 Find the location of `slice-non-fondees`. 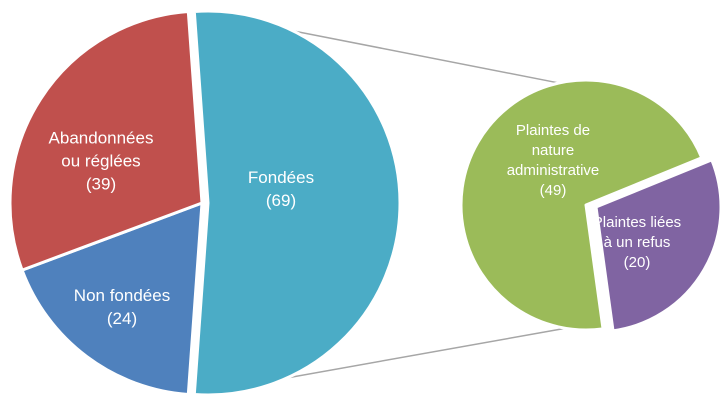

slice-non-fondees is located at coordinates (112, 299).